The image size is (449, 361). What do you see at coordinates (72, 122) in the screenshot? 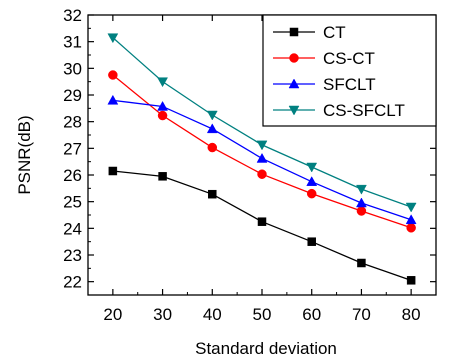
I see `y-tick-label: 28` at bounding box center [72, 122].